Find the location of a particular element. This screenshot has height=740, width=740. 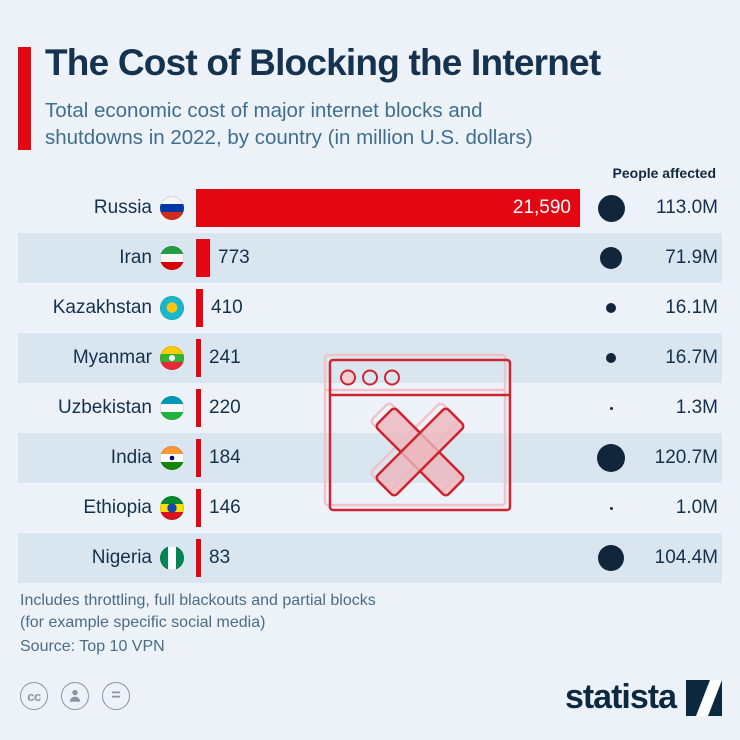

cost-bar: 21,590 is located at coordinates (388, 208).